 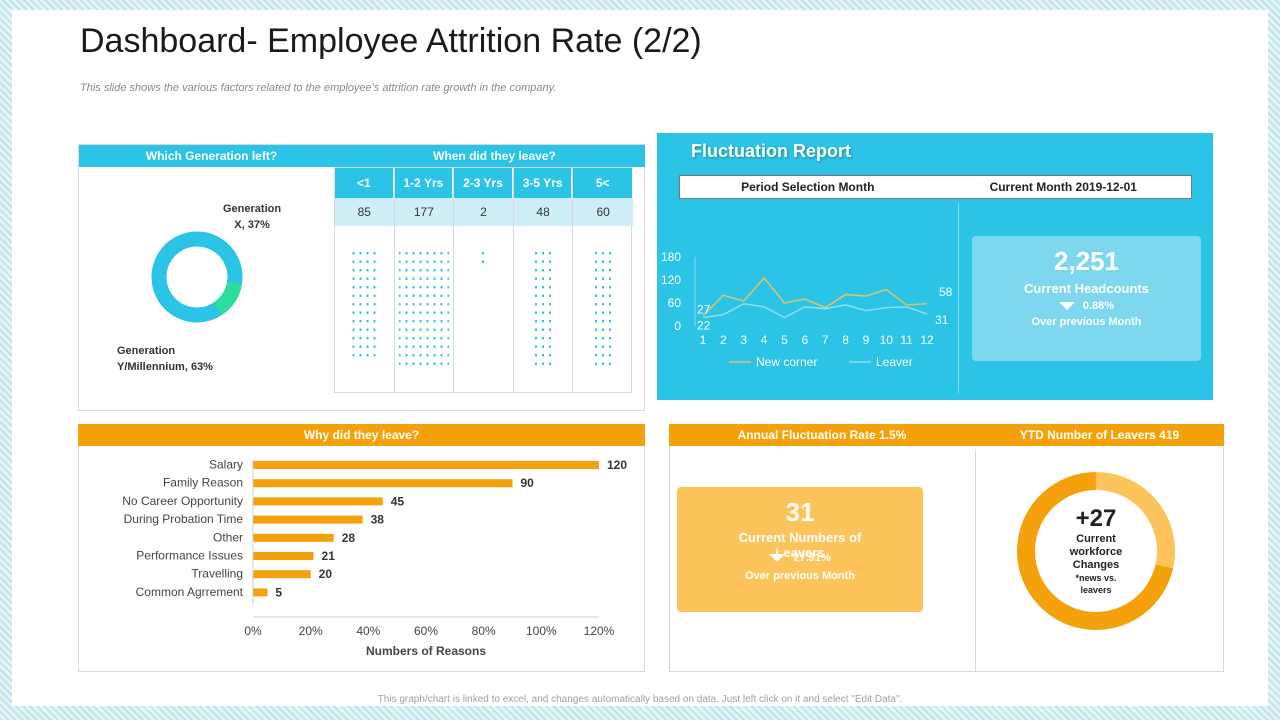 What do you see at coordinates (278, 592) in the screenshot?
I see `reason-value-label: 5` at bounding box center [278, 592].